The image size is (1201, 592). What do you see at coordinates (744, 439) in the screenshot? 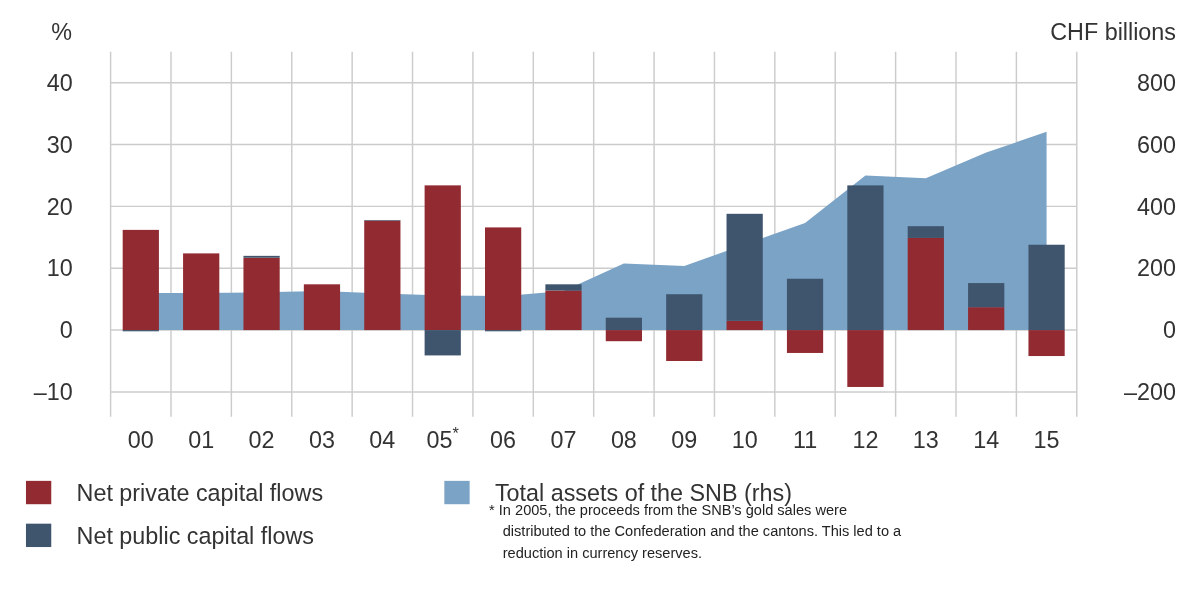
I see `x-tick-label: 10` at bounding box center [744, 439].